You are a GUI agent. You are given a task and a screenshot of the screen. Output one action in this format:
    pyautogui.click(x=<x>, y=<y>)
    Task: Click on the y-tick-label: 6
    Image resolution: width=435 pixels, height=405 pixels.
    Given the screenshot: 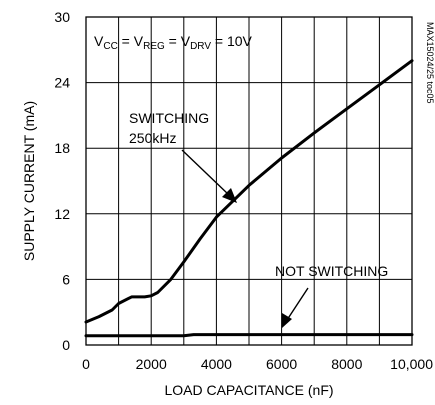 What is the action you would take?
    pyautogui.click(x=66, y=279)
    